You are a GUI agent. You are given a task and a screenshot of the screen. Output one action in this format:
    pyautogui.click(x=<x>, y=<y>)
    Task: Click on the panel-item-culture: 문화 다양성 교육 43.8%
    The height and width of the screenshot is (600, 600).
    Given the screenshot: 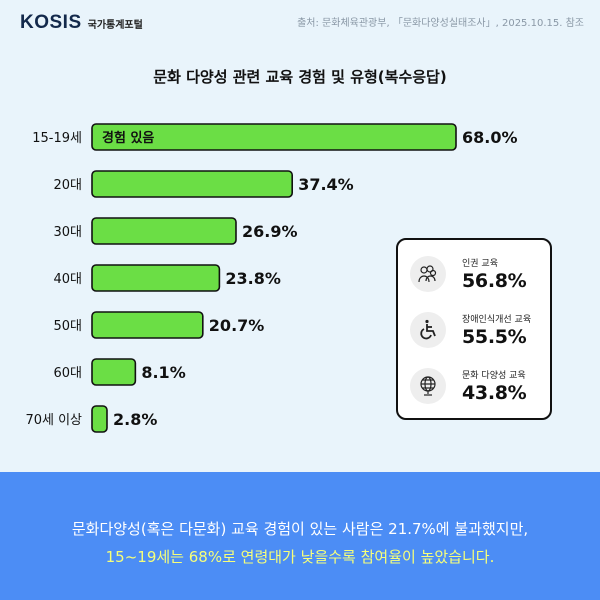 What is the action you would take?
    pyautogui.click(x=480, y=387)
    